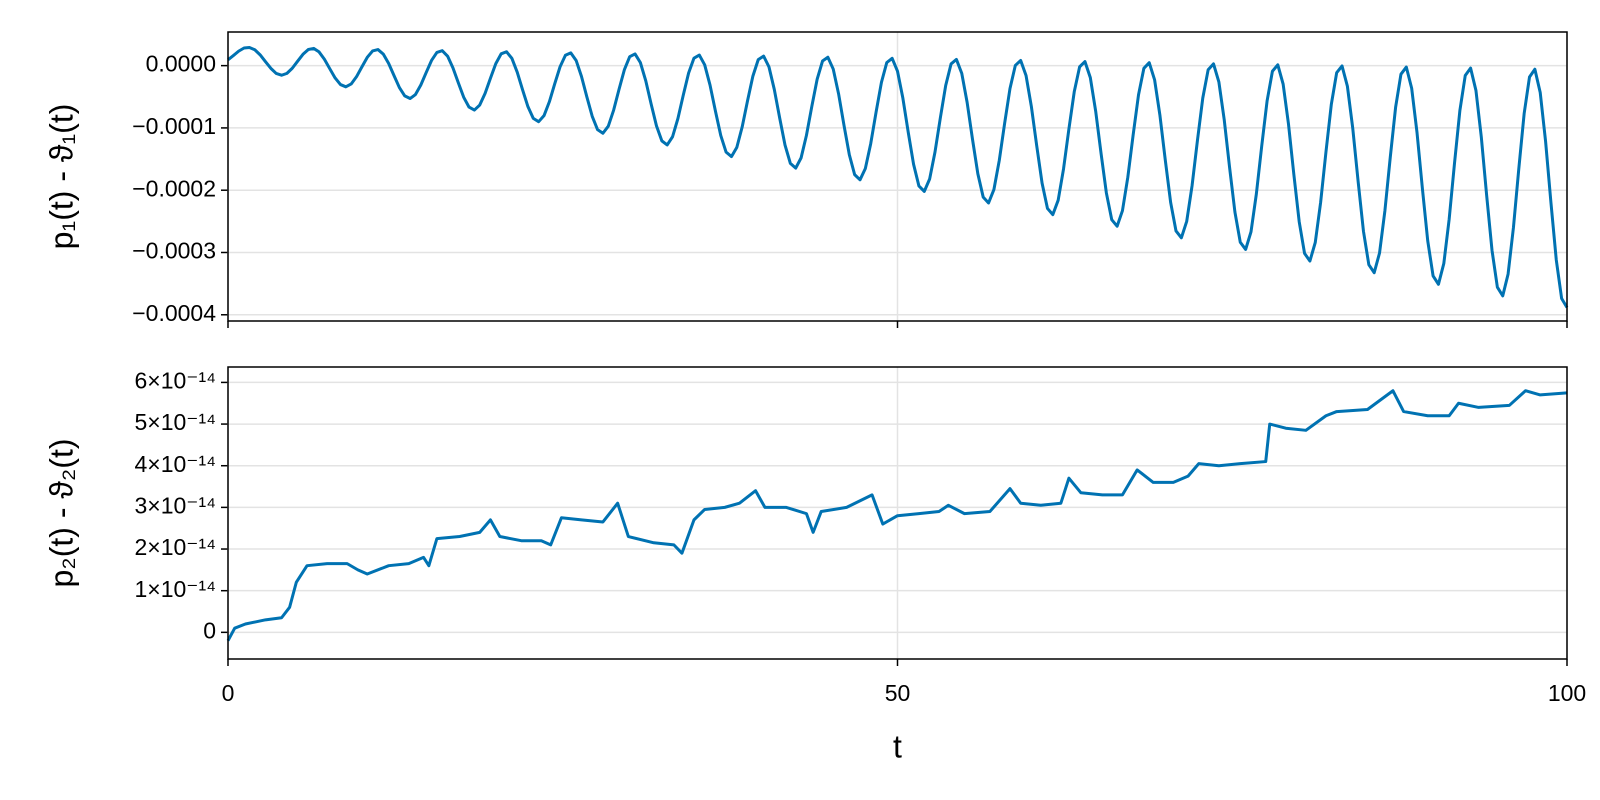 The image size is (1600, 800). I want to click on y-tick-label: 0.0000, so click(181, 64).